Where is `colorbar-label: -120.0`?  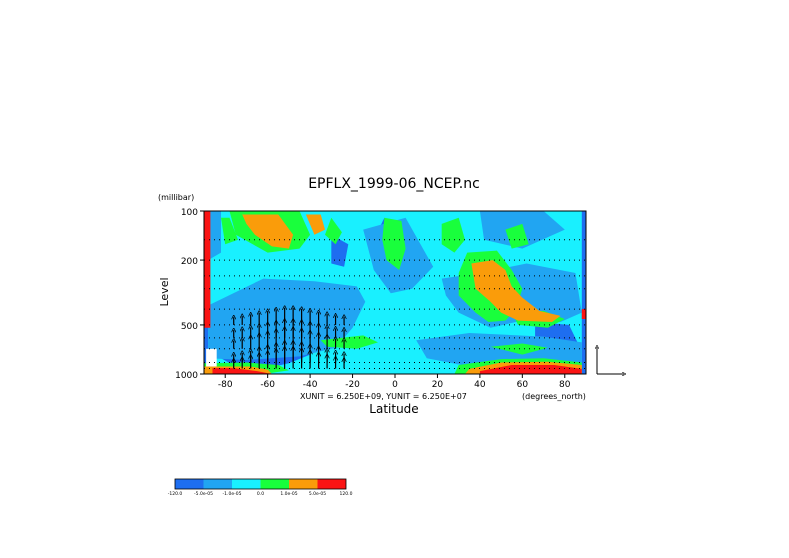
colorbar-label: -120.0 is located at coordinates (175, 494).